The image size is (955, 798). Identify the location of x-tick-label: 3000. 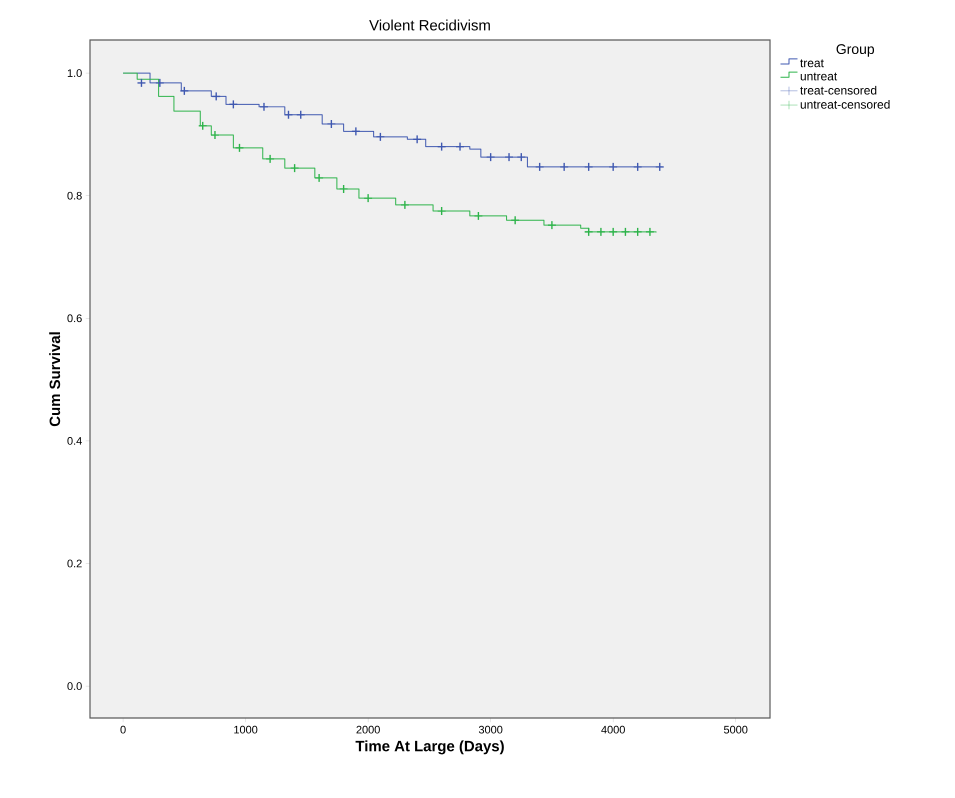
(490, 730).